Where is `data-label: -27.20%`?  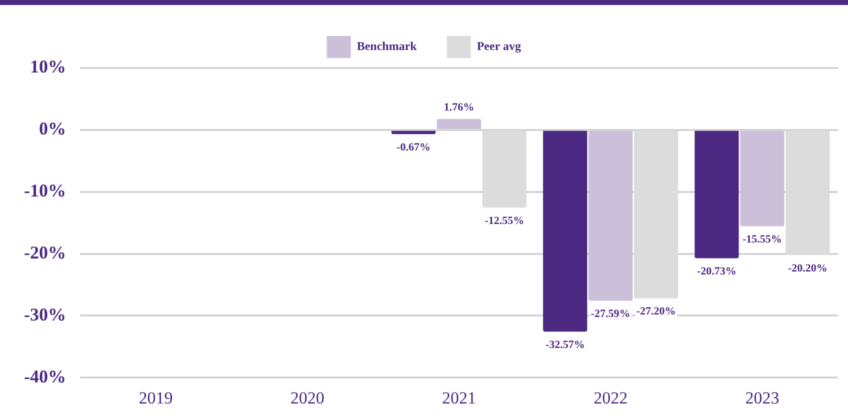
data-label: -27.20% is located at coordinates (656, 312).